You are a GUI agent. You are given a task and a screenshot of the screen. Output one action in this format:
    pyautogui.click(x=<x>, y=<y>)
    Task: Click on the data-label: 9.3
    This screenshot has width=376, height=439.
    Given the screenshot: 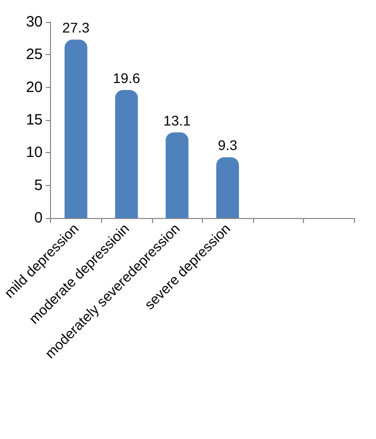 What is the action you would take?
    pyautogui.click(x=228, y=145)
    